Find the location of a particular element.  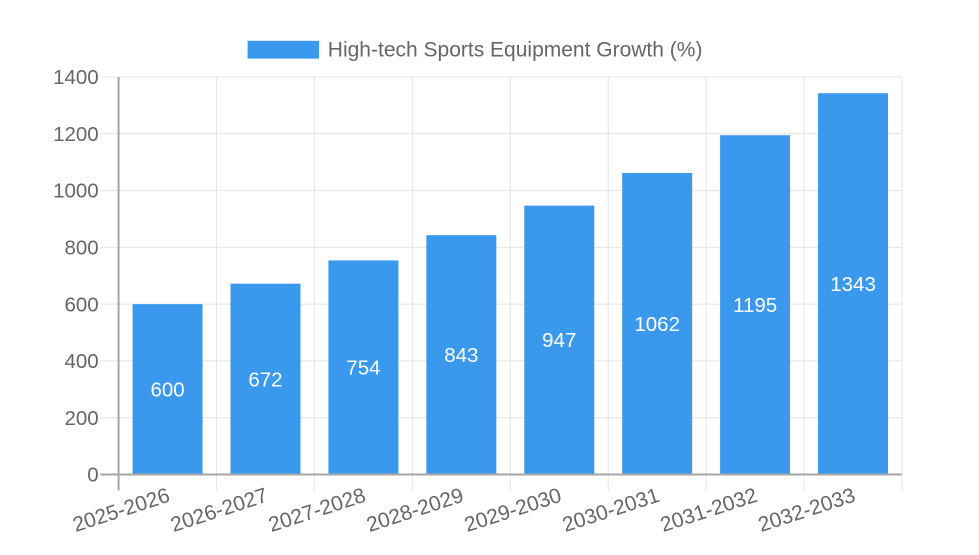

svg-text: 200 is located at coordinates (81, 418).